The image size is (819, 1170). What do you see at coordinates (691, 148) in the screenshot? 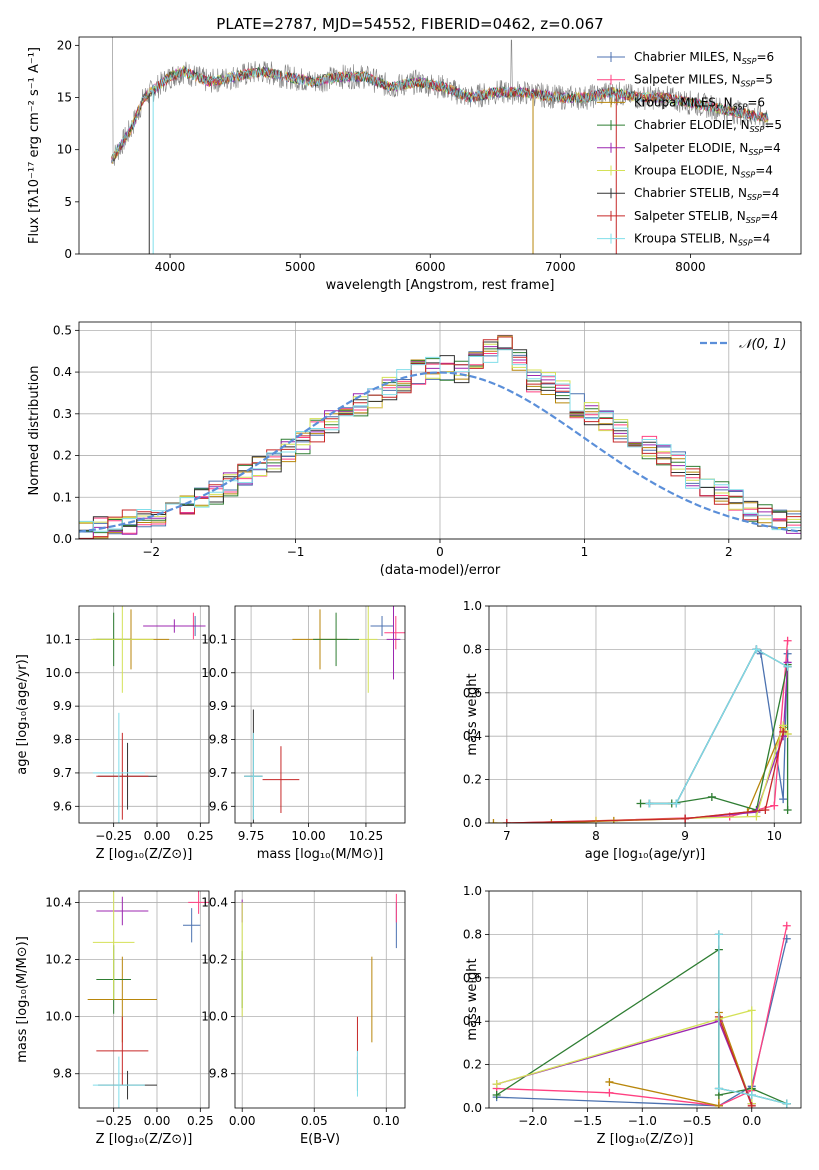
I see `legend-label-main: Salpeter ELODIE, N` at bounding box center [691, 148].